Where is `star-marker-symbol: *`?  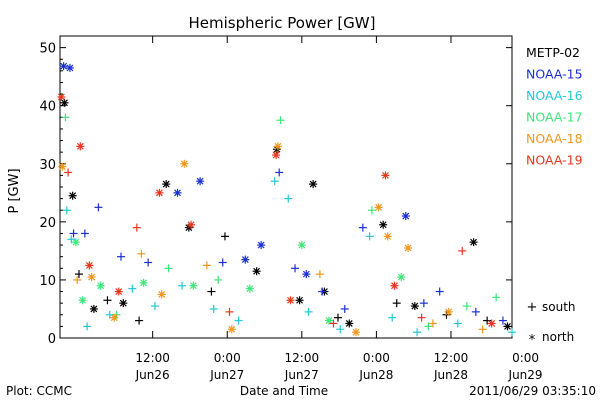
star-marker-symbol: * is located at coordinates (532, 340).